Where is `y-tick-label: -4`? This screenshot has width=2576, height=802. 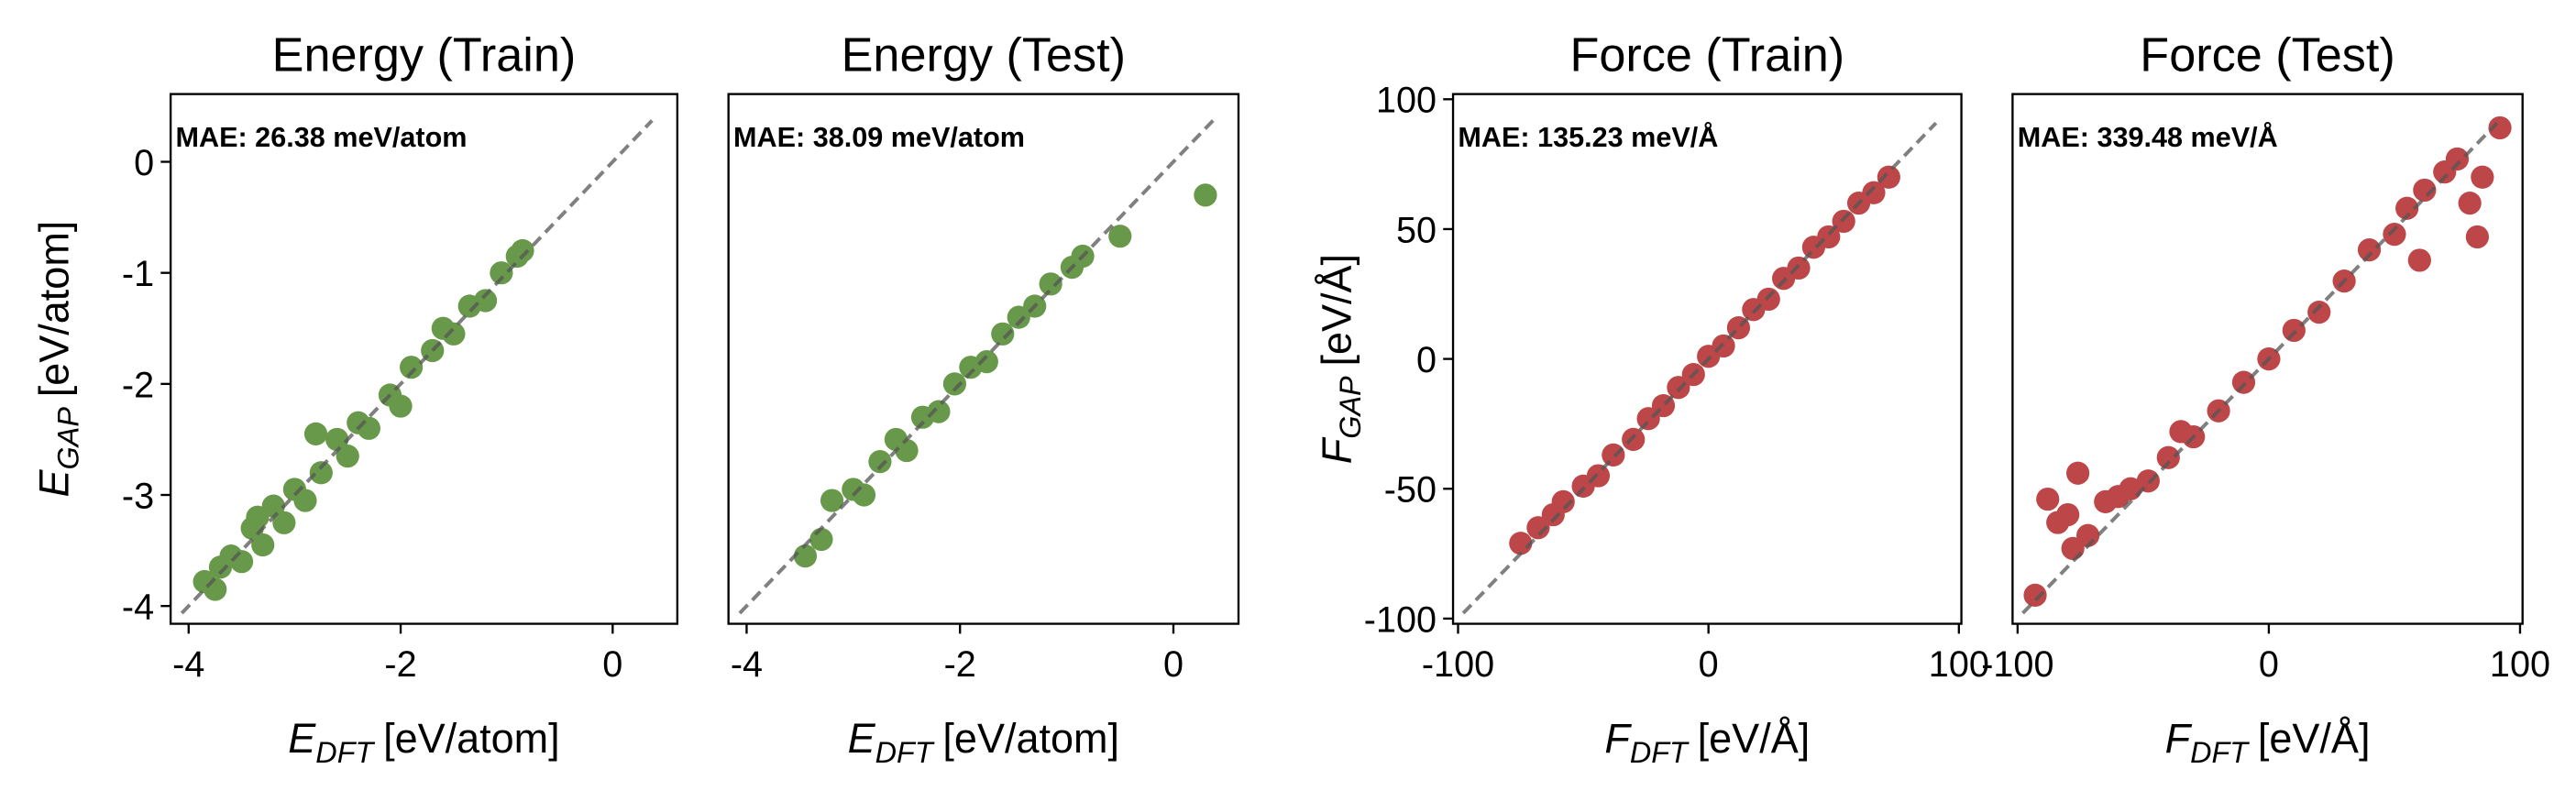
y-tick-label: -4 is located at coordinates (138, 608).